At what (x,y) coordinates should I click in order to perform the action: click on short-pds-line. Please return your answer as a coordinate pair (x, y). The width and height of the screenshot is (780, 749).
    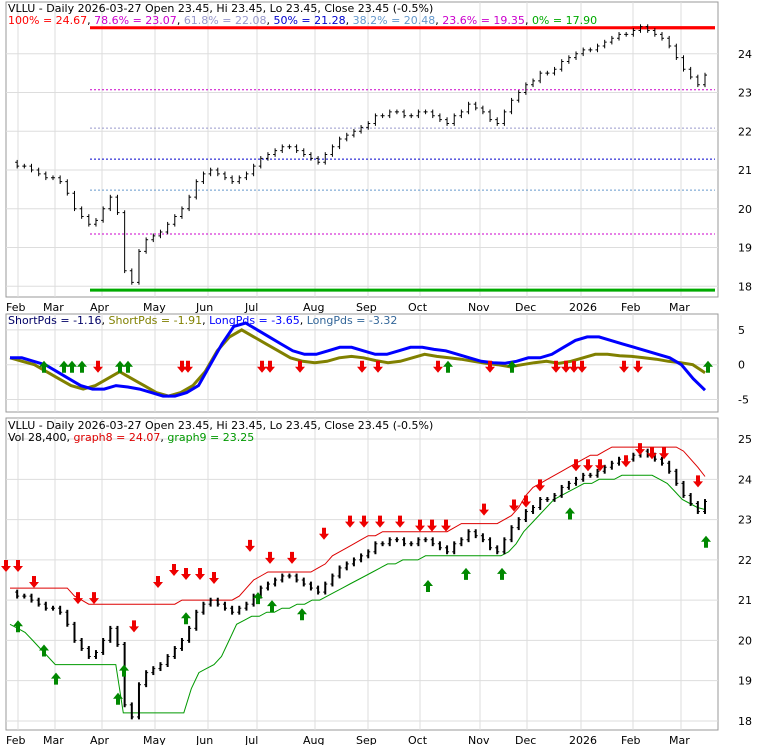
    Looking at the image, I should click on (357, 363).